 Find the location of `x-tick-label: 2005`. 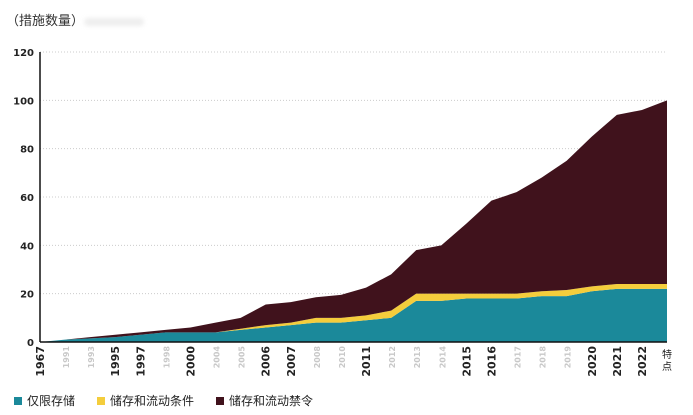

x-tick-label: 2005 is located at coordinates (242, 357).